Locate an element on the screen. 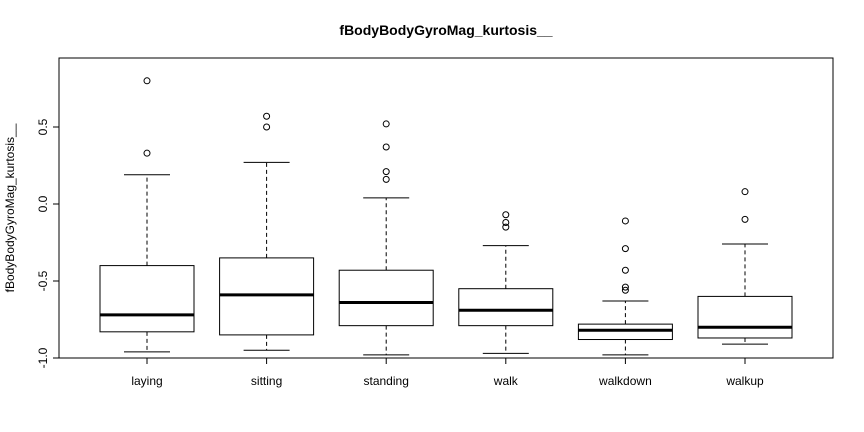 The image size is (864, 432). x-tick-label: walk is located at coordinates (506, 381).